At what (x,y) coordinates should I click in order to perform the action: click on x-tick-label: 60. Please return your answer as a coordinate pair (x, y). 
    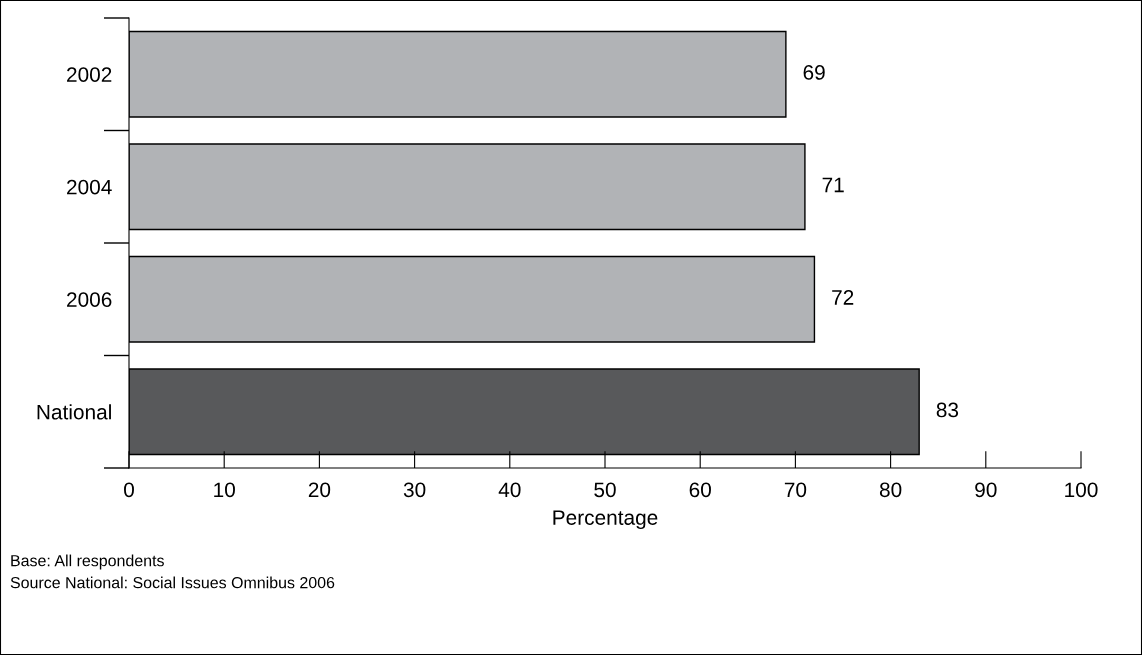
    Looking at the image, I should click on (700, 490).